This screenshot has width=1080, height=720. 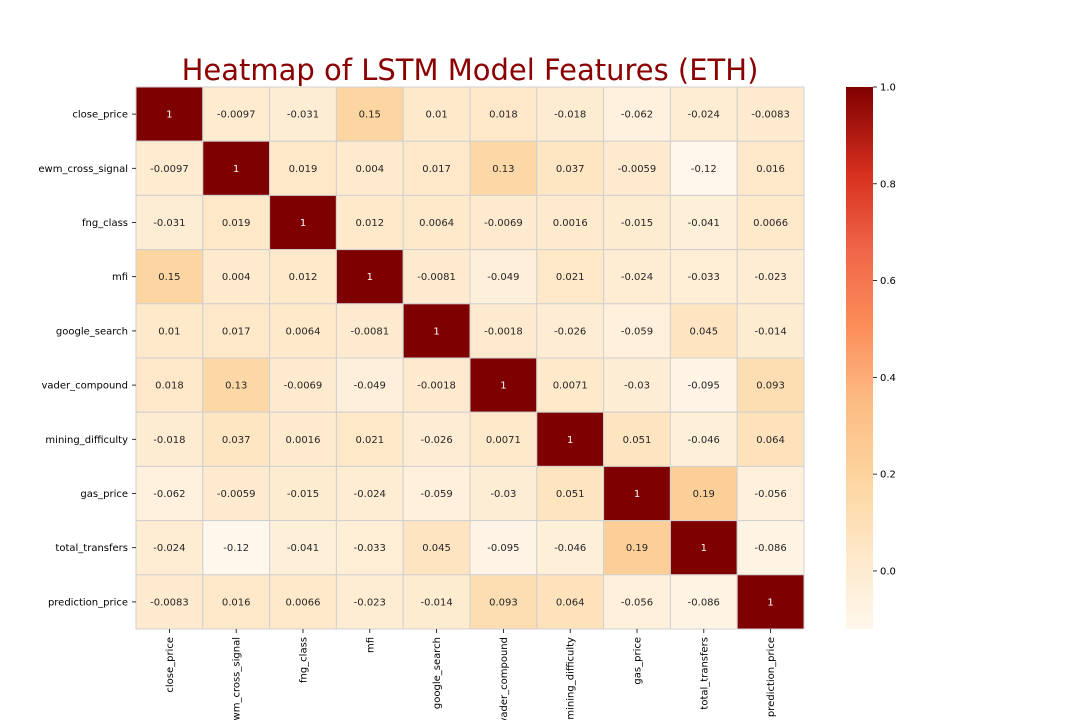 I want to click on cell-value-label: -0.015, so click(x=637, y=223).